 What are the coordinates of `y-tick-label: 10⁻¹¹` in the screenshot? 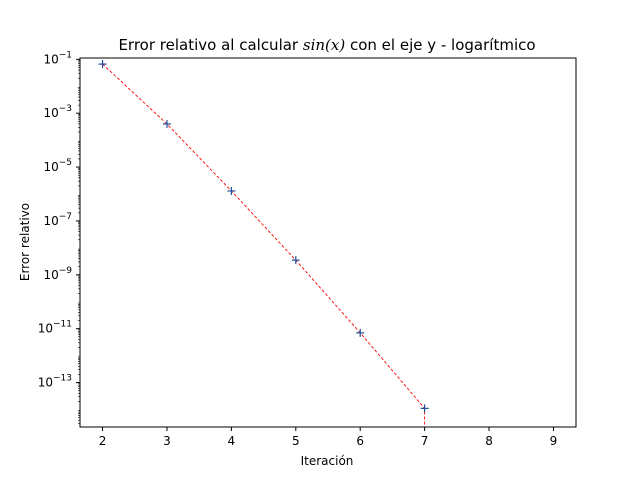 It's located at (55, 328).